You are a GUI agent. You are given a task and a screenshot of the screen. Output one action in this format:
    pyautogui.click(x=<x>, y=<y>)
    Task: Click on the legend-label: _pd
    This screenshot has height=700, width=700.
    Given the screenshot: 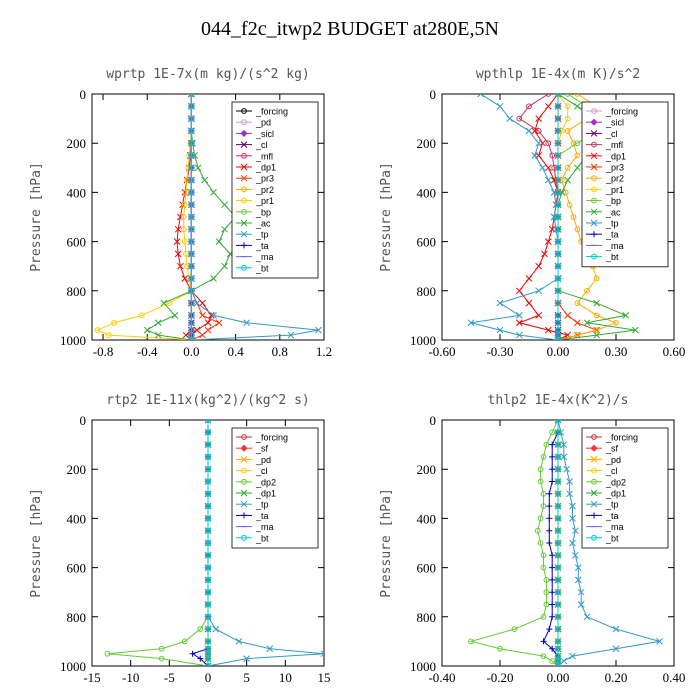 What is the action you would take?
    pyautogui.click(x=263, y=460)
    